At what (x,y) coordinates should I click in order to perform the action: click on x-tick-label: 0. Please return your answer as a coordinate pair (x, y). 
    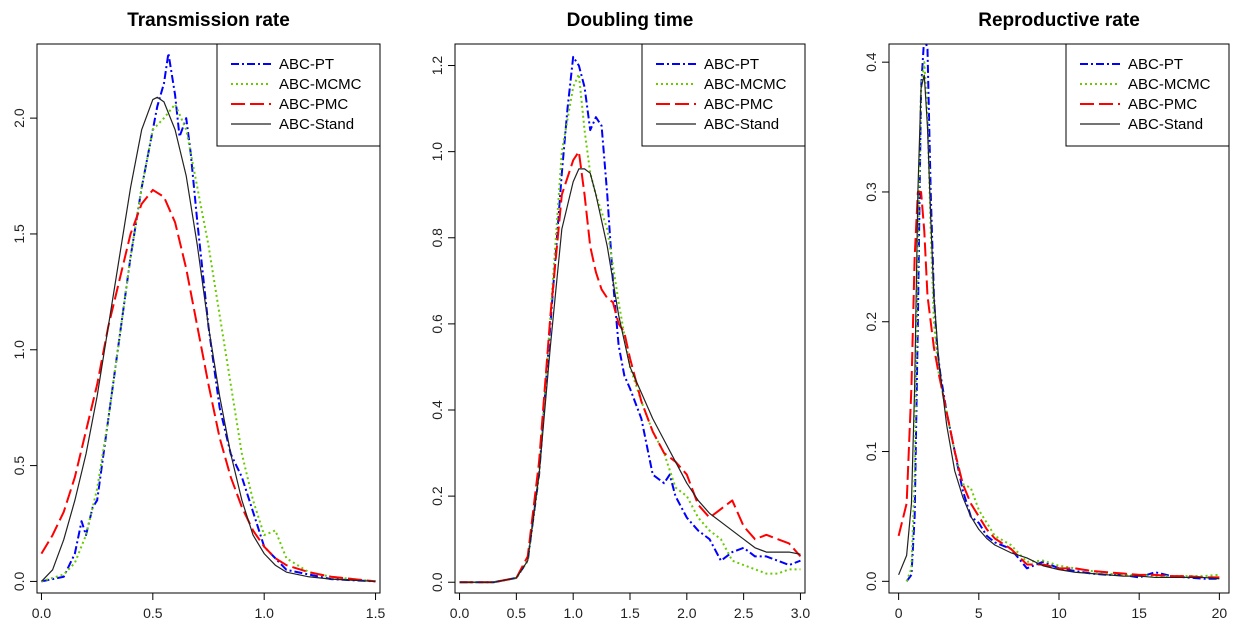
    Looking at the image, I should click on (899, 613).